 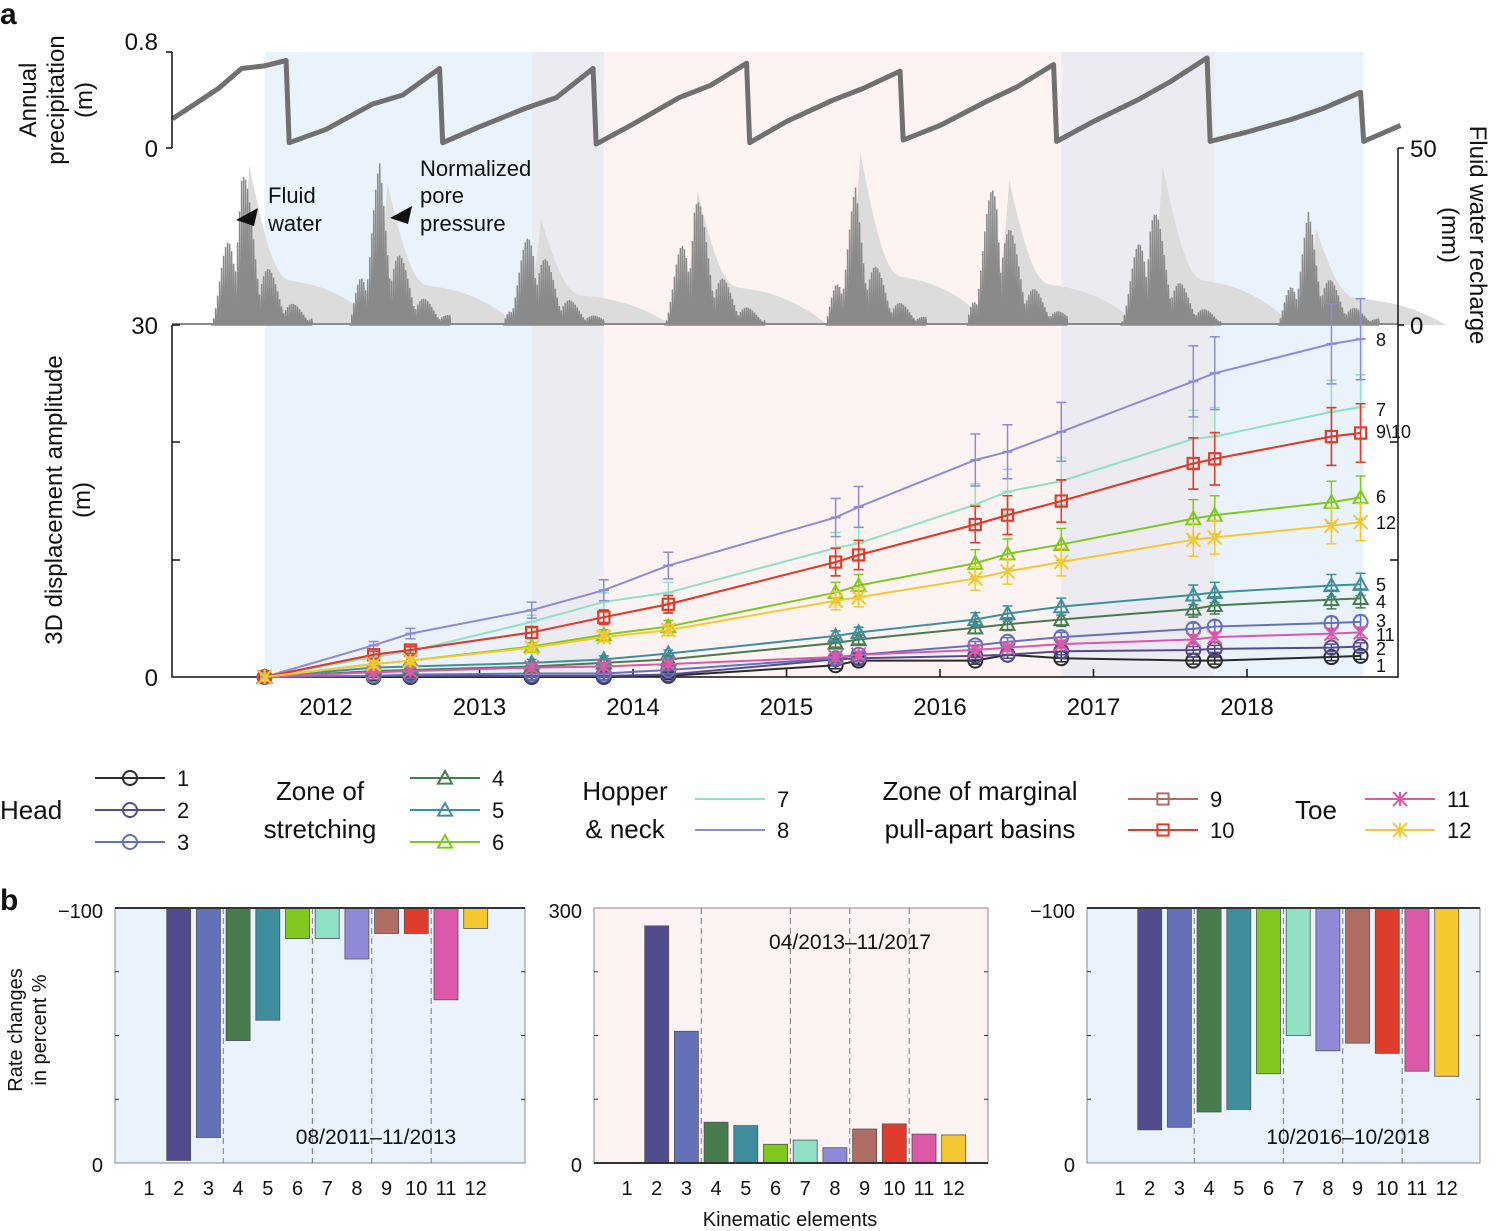 What do you see at coordinates (475, 168) in the screenshot?
I see `annotation-line: Normalized` at bounding box center [475, 168].